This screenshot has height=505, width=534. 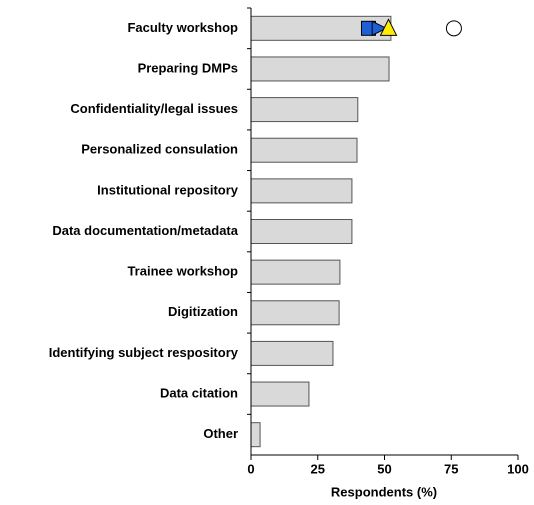 What do you see at coordinates (384, 491) in the screenshot?
I see `x-axis-label: Respondents (%)` at bounding box center [384, 491].